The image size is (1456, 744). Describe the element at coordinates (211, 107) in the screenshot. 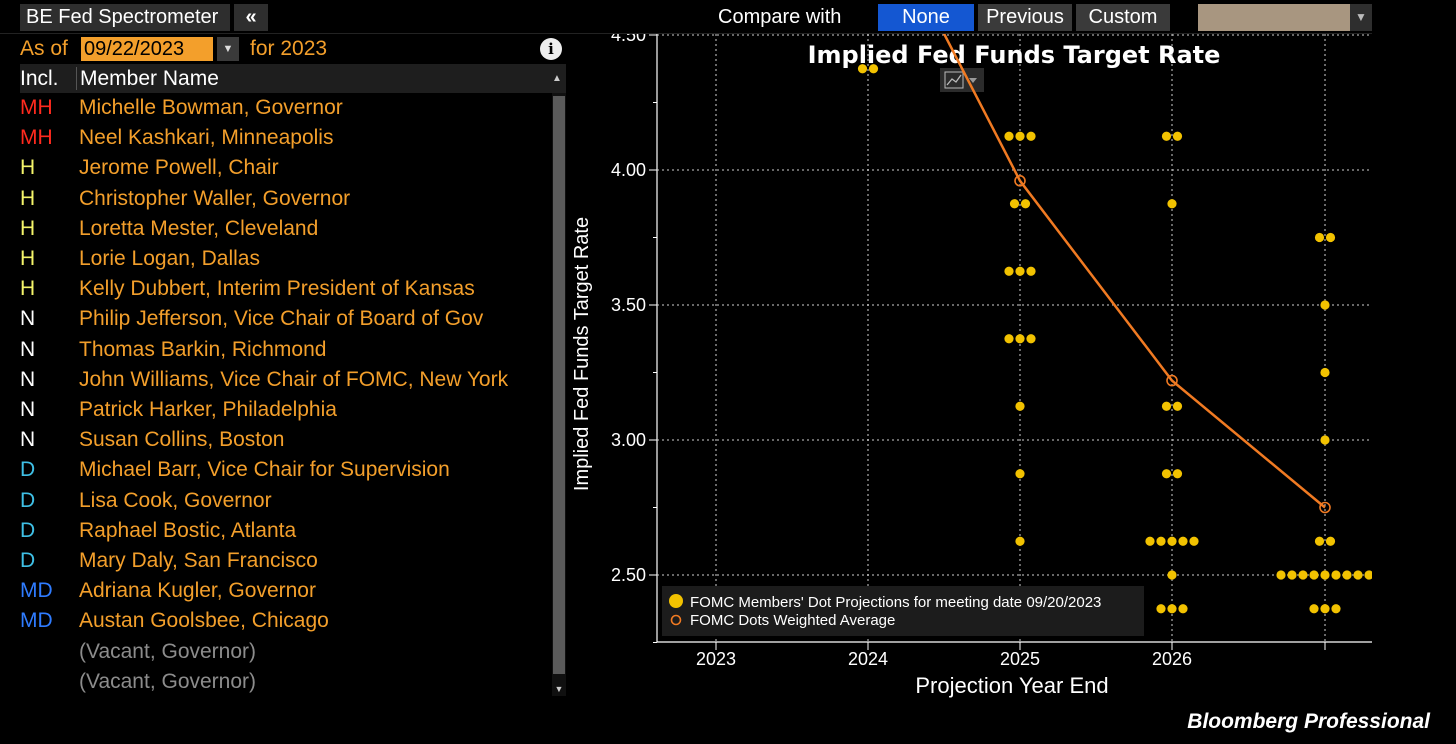

I see `member-name: Michelle Bowman, Governor` at that location.